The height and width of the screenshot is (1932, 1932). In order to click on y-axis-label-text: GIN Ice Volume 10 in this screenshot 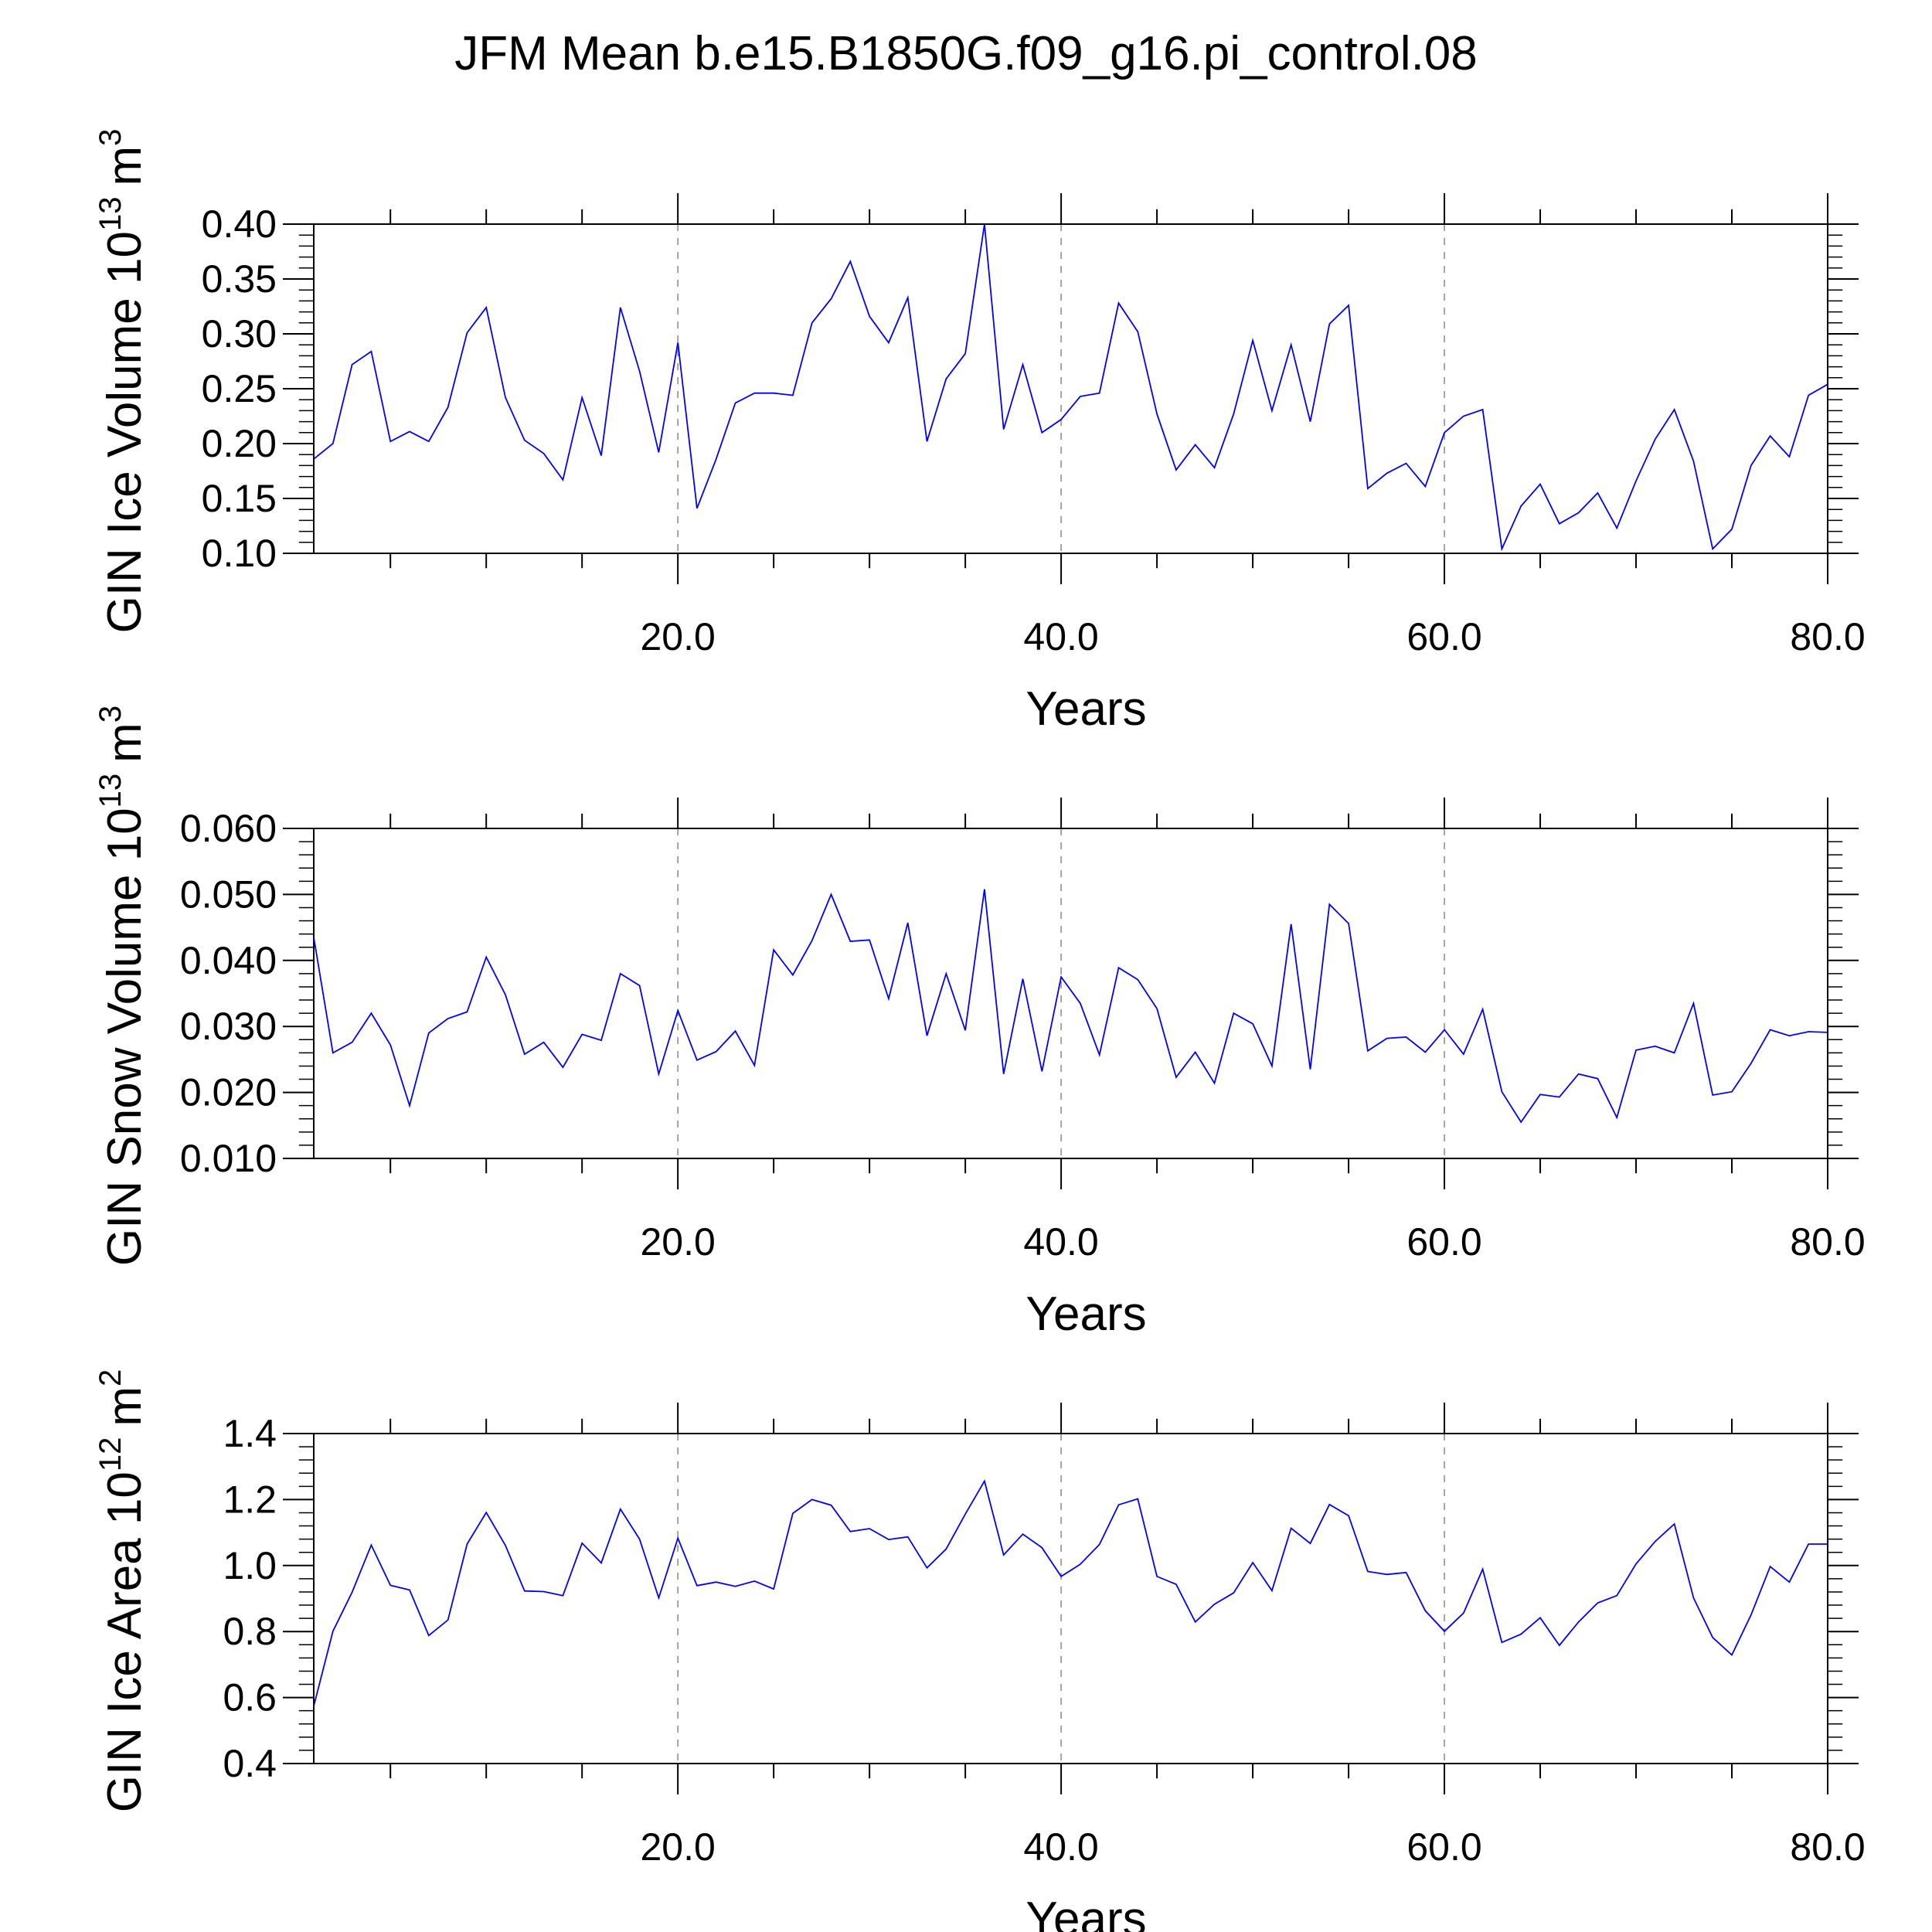, I will do `click(125, 432)`.